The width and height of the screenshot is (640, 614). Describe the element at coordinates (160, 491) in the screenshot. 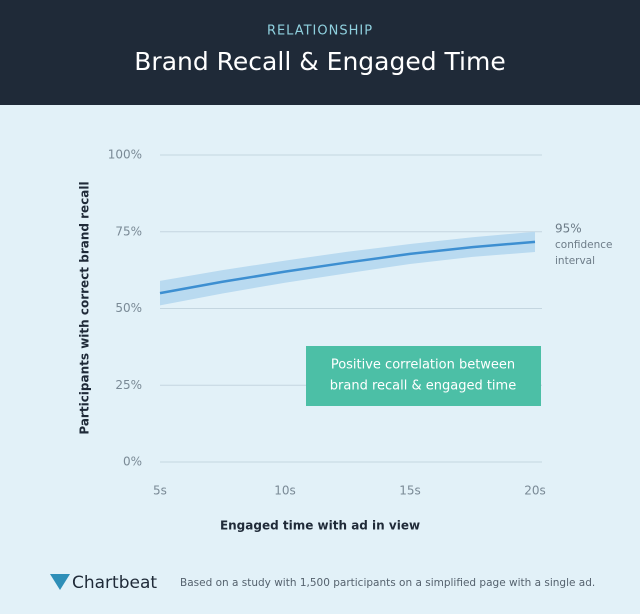

I see `x-tick-label: 5s` at that location.